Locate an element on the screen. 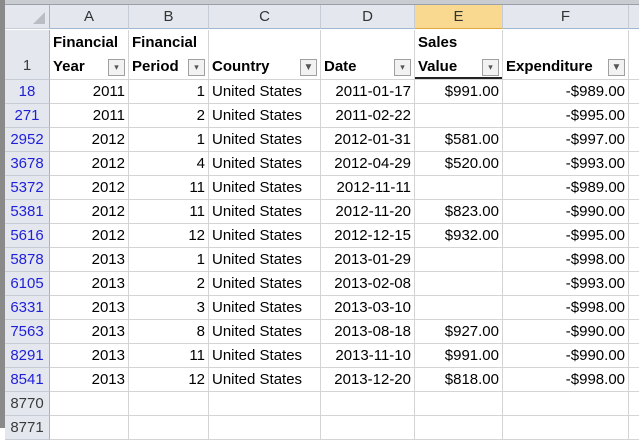 The width and height of the screenshot is (639, 440). cell-s: $818.00 is located at coordinates (459, 380).